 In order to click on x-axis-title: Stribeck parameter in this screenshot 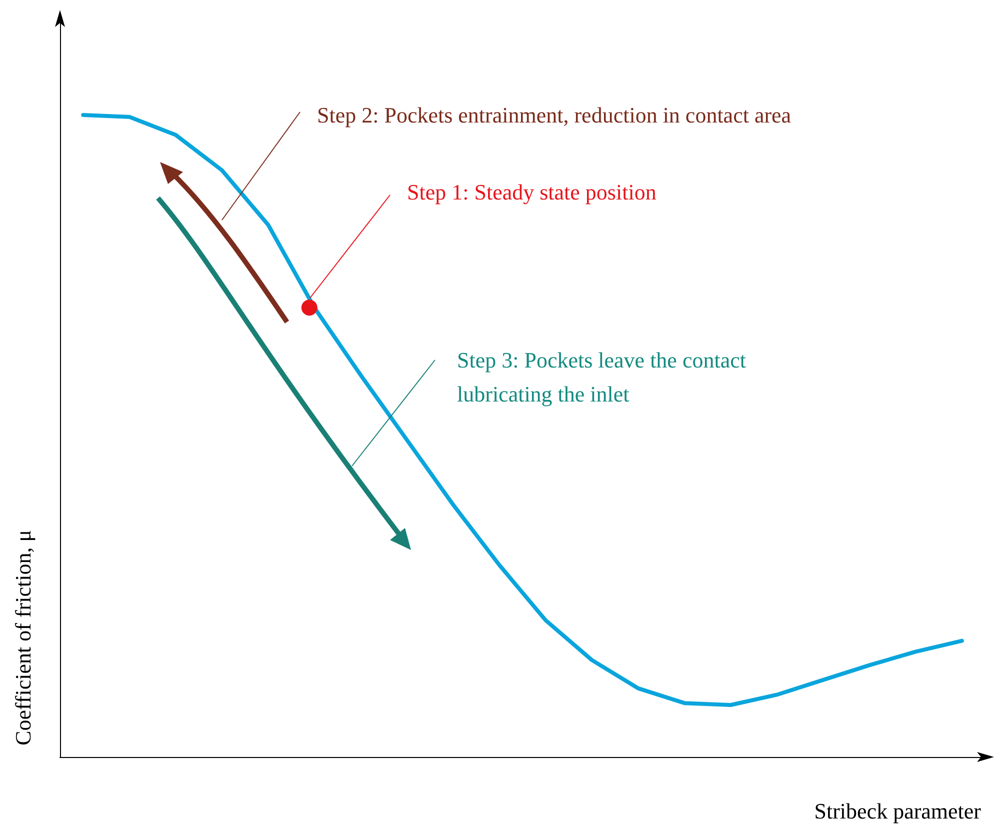, I will do `click(898, 811)`.